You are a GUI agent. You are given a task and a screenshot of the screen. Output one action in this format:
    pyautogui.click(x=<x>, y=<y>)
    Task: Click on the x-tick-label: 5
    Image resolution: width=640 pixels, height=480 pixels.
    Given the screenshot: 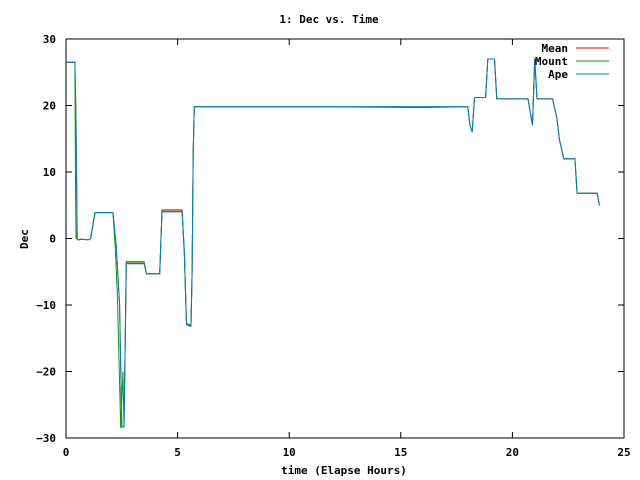 What is the action you would take?
    pyautogui.click(x=177, y=452)
    